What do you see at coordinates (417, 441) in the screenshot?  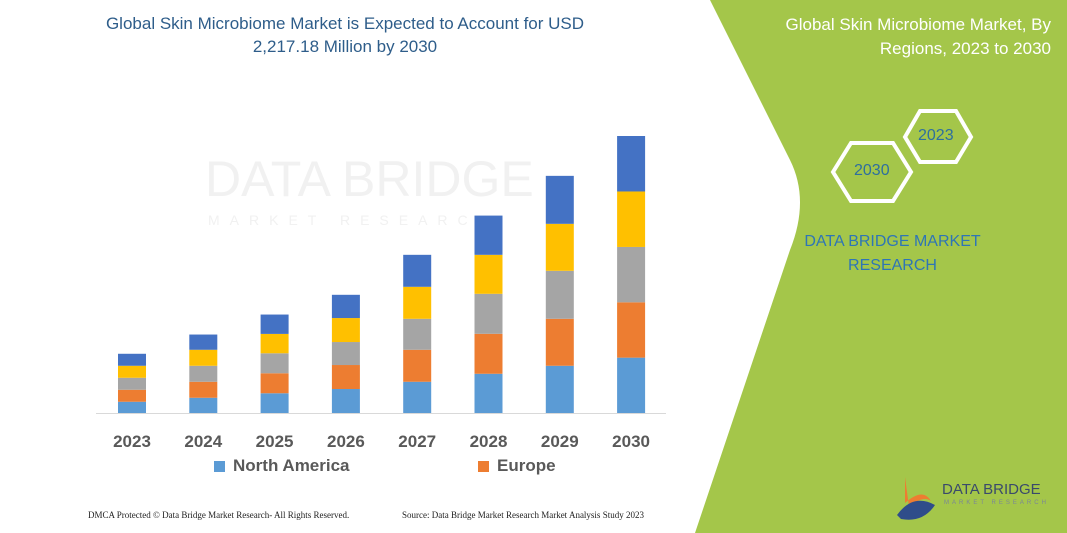 I see `x-tick-label: 2027` at bounding box center [417, 441].